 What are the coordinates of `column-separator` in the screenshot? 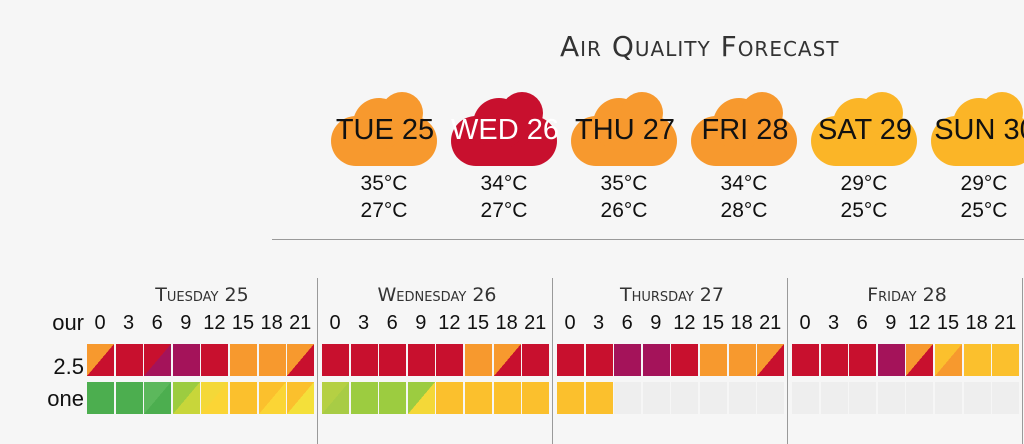 It's located at (787, 361).